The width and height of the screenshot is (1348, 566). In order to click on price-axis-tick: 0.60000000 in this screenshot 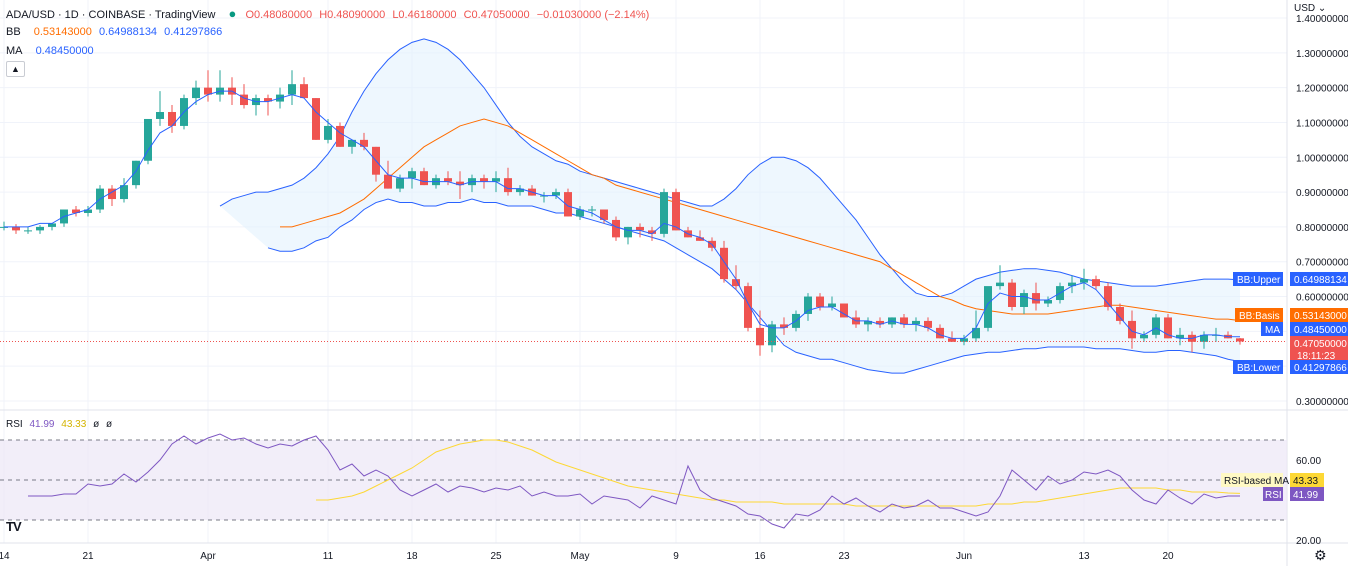, I will do `click(1322, 298)`.